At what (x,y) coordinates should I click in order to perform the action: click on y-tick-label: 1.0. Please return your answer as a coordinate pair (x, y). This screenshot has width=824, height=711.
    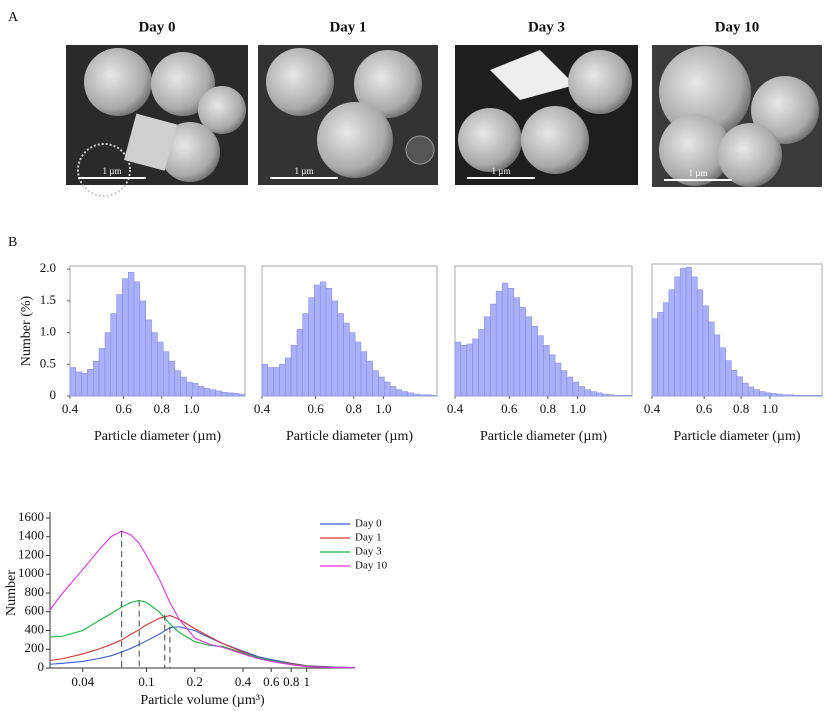
    Looking at the image, I should click on (48, 331).